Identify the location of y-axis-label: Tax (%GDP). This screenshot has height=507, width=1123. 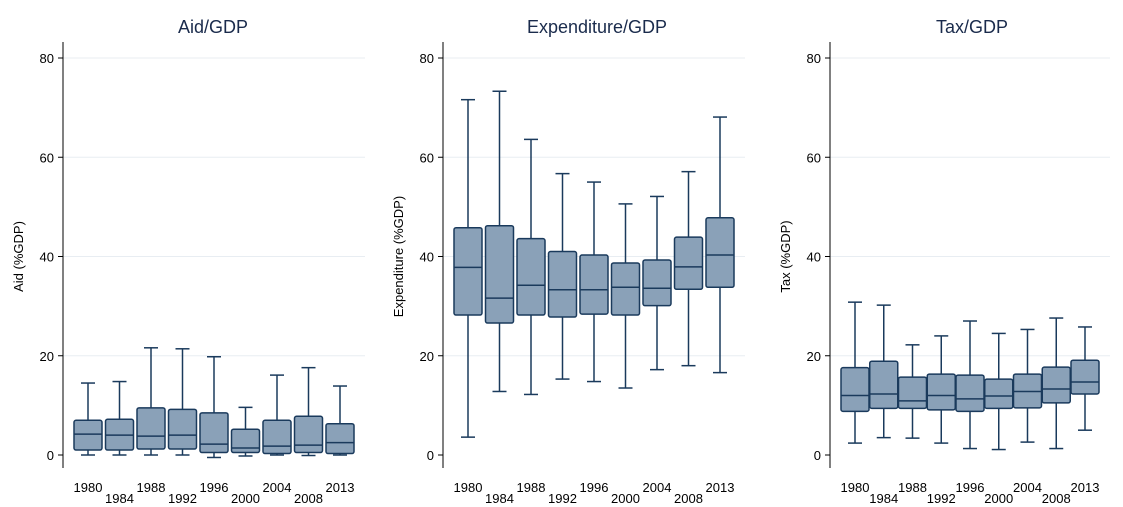
(785, 256).